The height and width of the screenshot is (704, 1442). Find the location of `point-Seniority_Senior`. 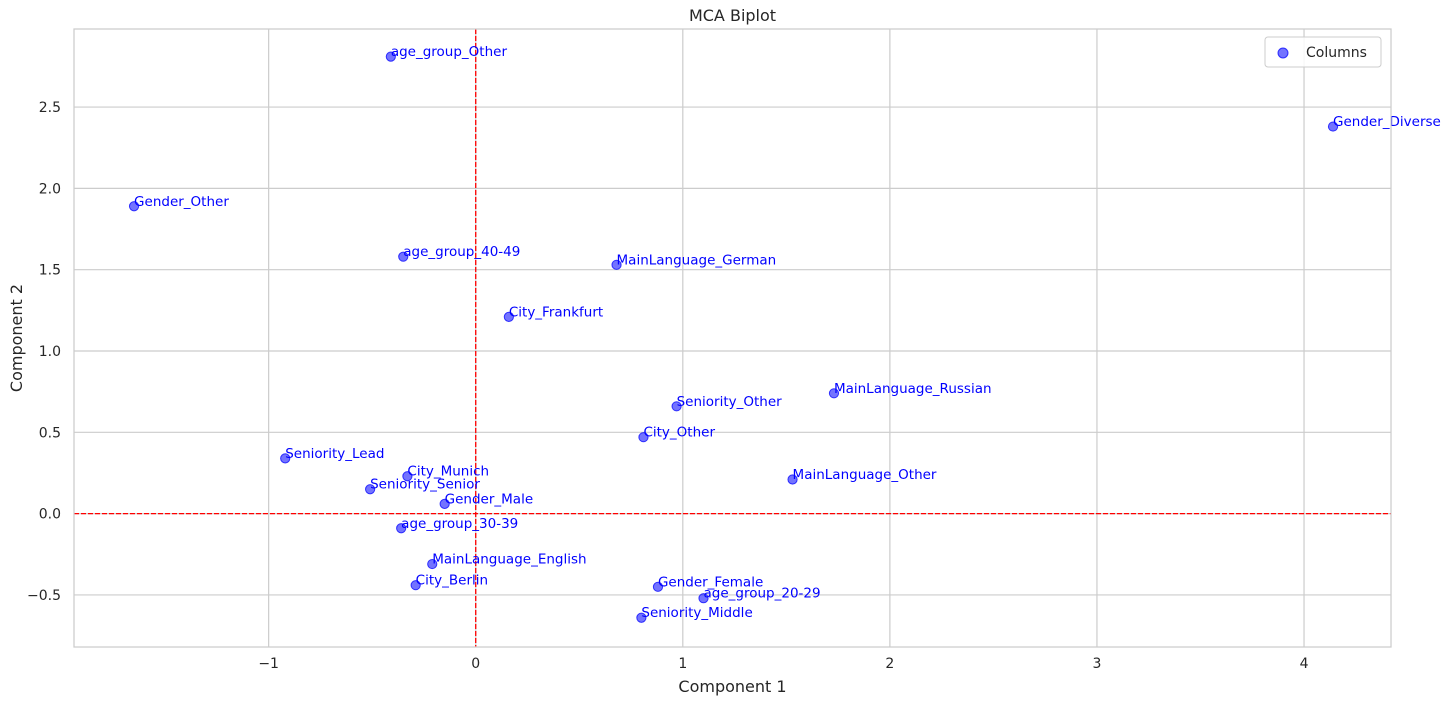

point-Seniority_Senior is located at coordinates (370, 489).